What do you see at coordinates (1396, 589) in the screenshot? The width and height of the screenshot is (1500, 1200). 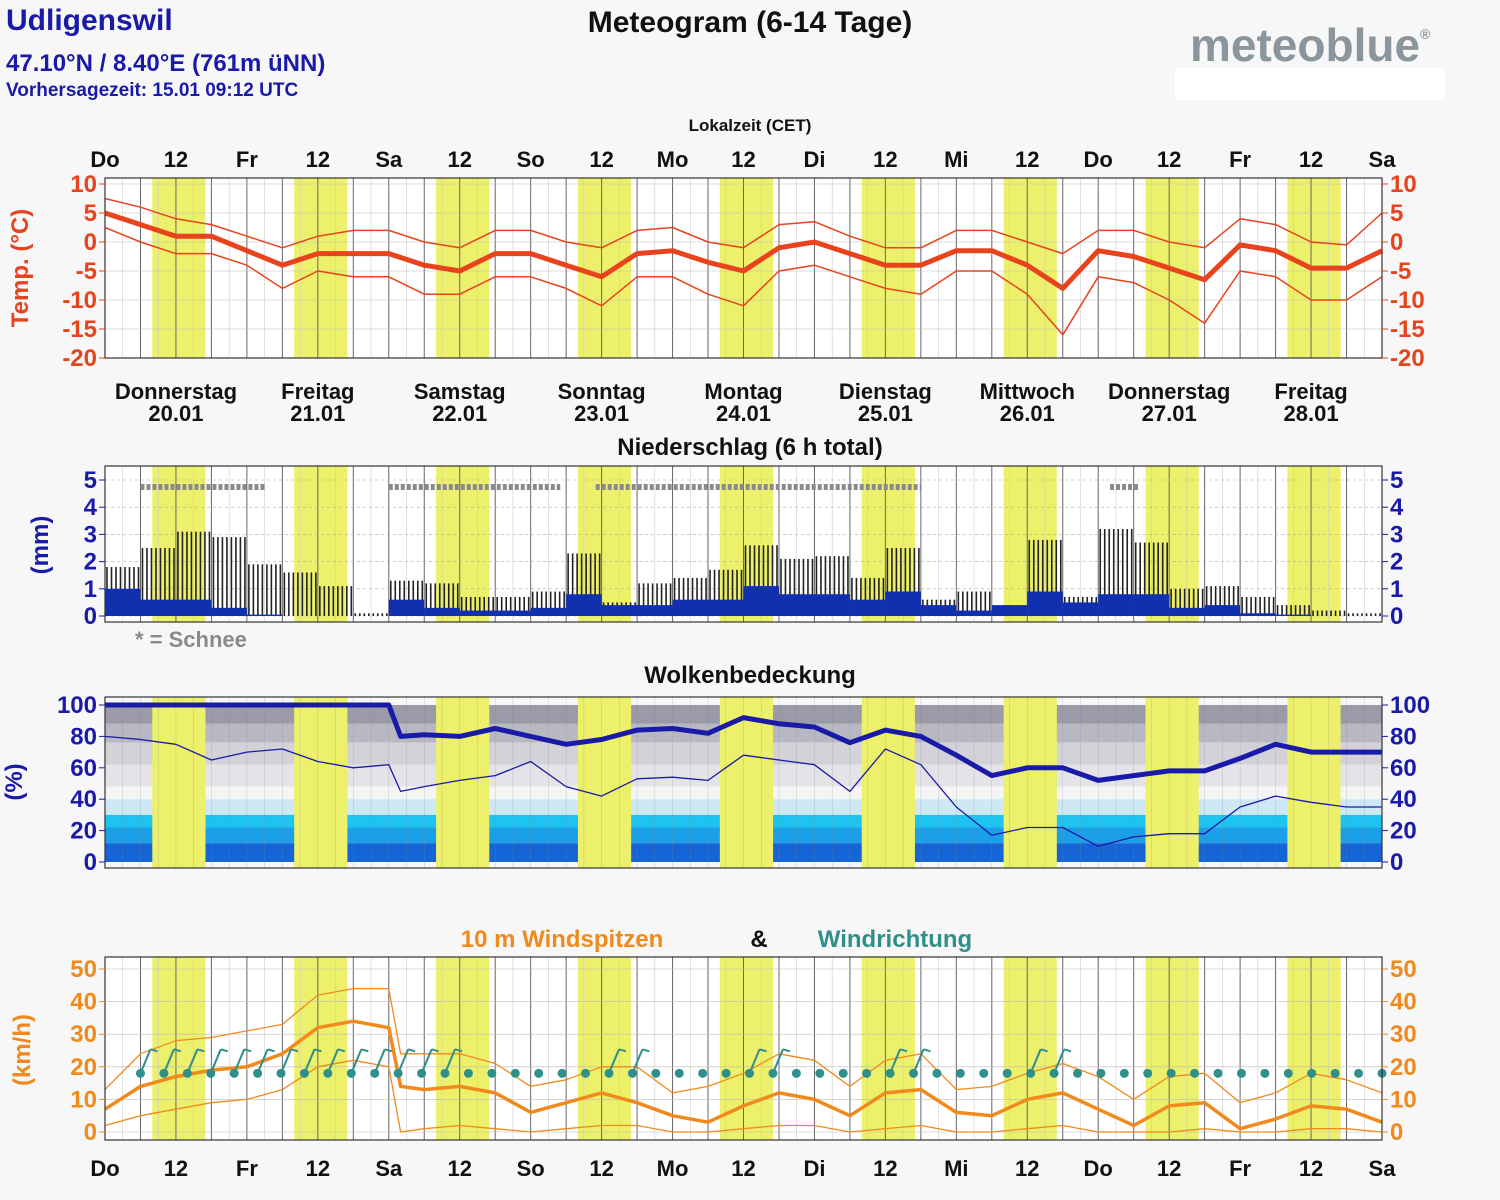 I see `y-tick-label-right: 1` at bounding box center [1396, 589].